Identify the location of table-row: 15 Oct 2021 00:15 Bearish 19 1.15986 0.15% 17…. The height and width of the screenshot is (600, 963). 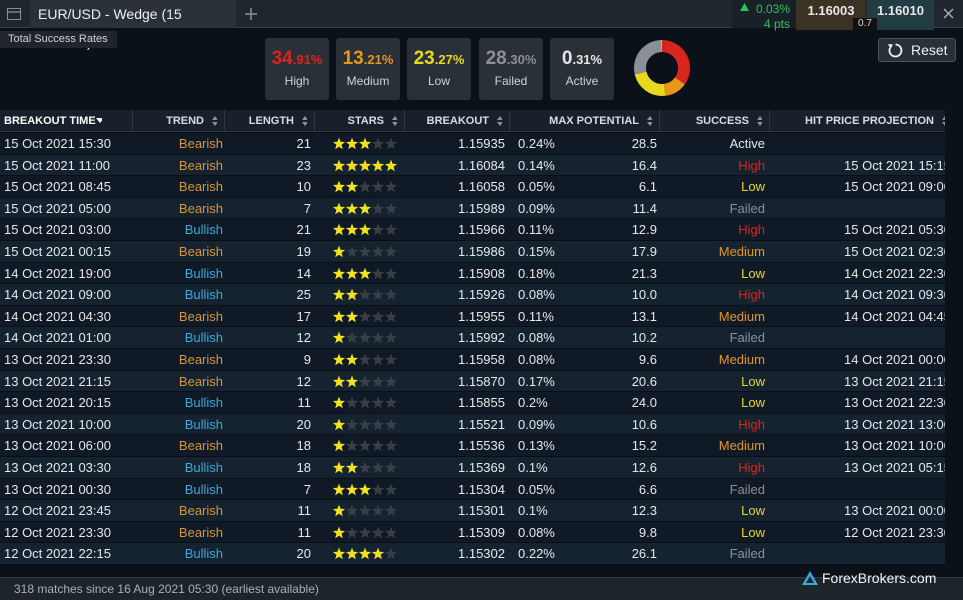
(472, 252).